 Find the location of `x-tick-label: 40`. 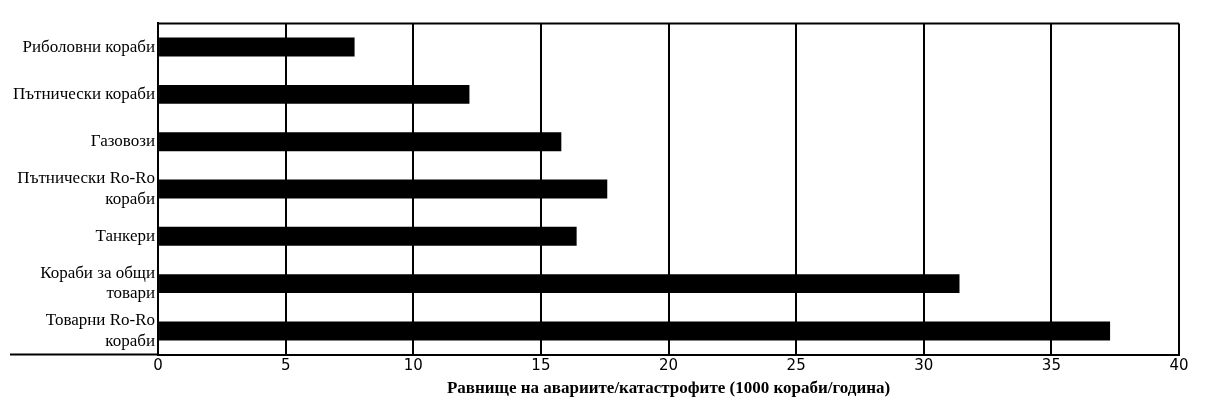

x-tick-label: 40 is located at coordinates (1179, 365).